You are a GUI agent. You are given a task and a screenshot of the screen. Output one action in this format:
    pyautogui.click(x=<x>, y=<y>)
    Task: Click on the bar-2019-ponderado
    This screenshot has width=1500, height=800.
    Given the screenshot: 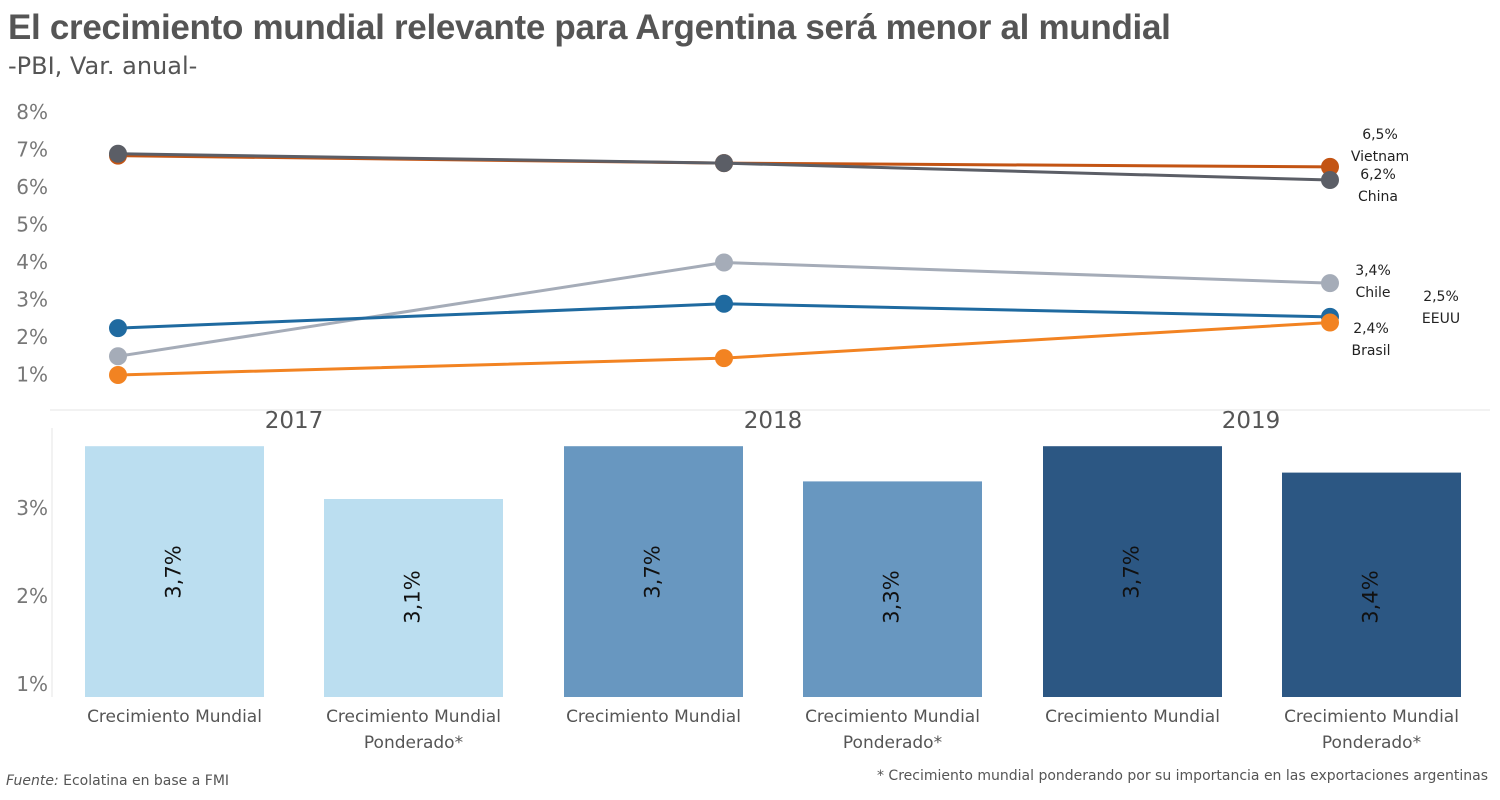 What is the action you would take?
    pyautogui.click(x=1371, y=584)
    